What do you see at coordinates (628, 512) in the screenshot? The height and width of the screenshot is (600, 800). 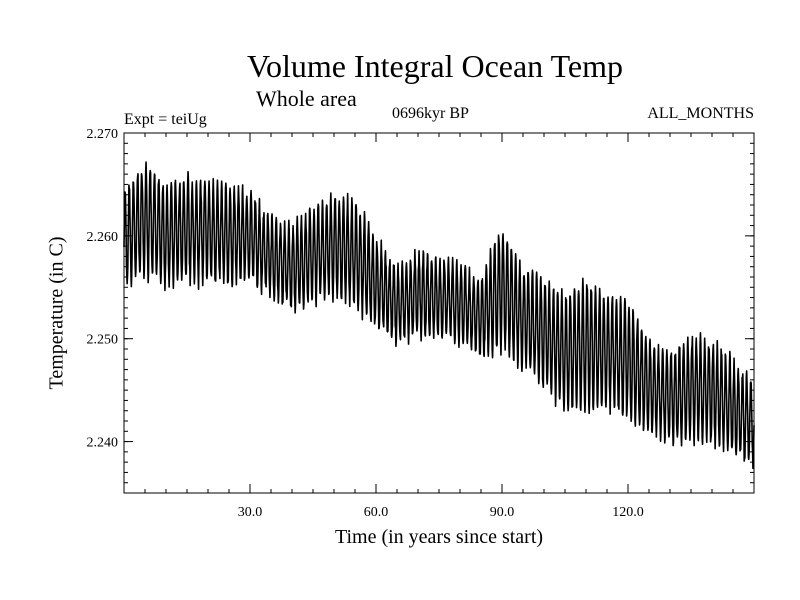 I see `x-tick-label: 120.0` at bounding box center [628, 512].